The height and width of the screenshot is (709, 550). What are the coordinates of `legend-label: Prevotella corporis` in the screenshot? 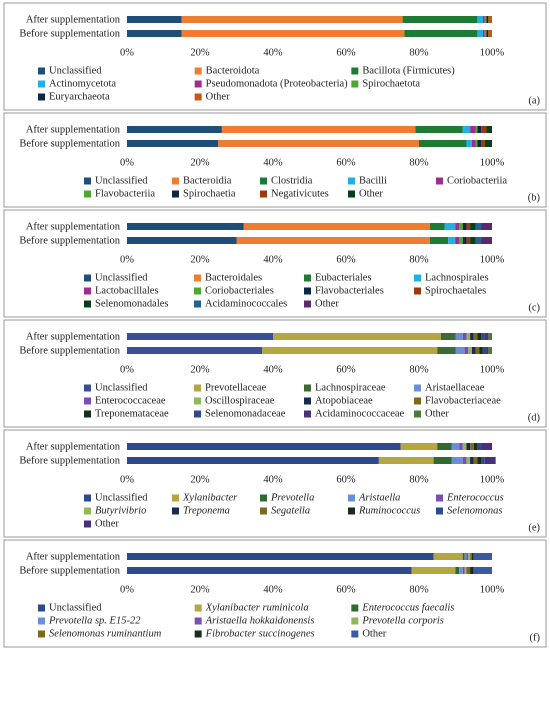 It's located at (402, 620).